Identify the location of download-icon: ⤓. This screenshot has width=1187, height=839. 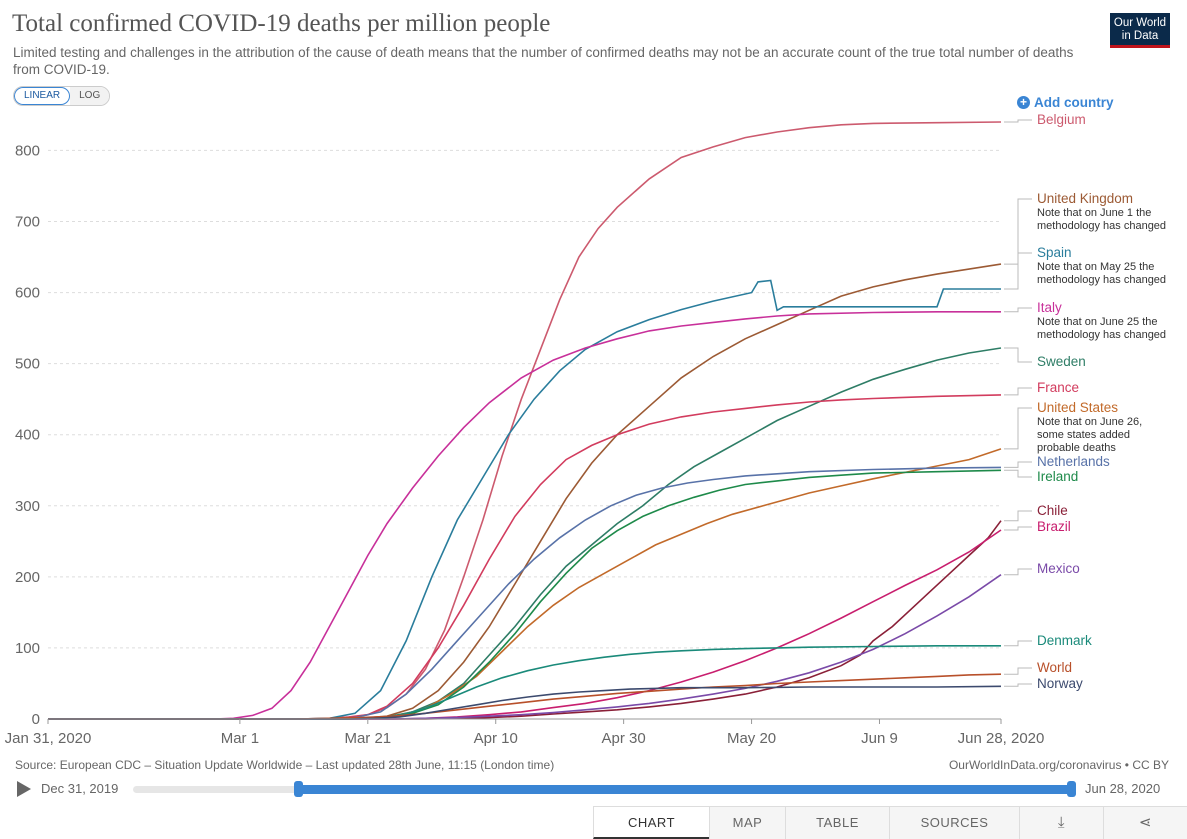
(1061, 823).